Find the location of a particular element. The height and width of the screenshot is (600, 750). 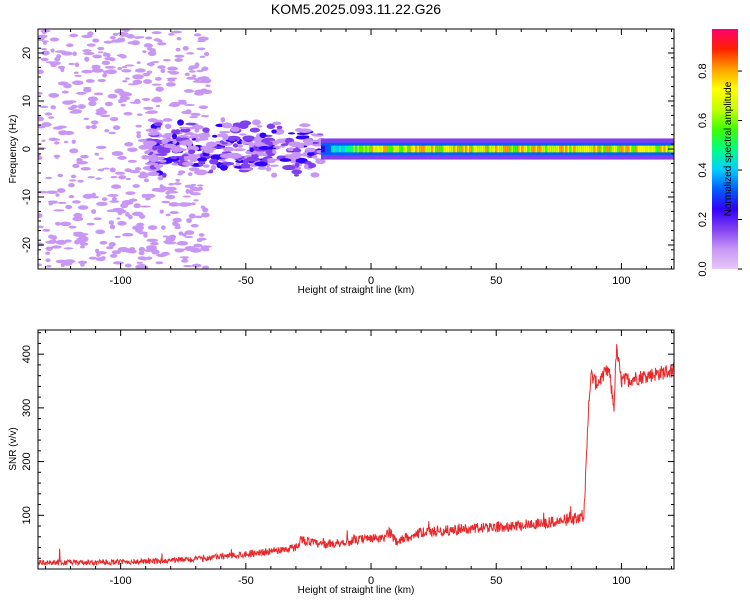

x-tick-label: -100 is located at coordinates (121, 281).